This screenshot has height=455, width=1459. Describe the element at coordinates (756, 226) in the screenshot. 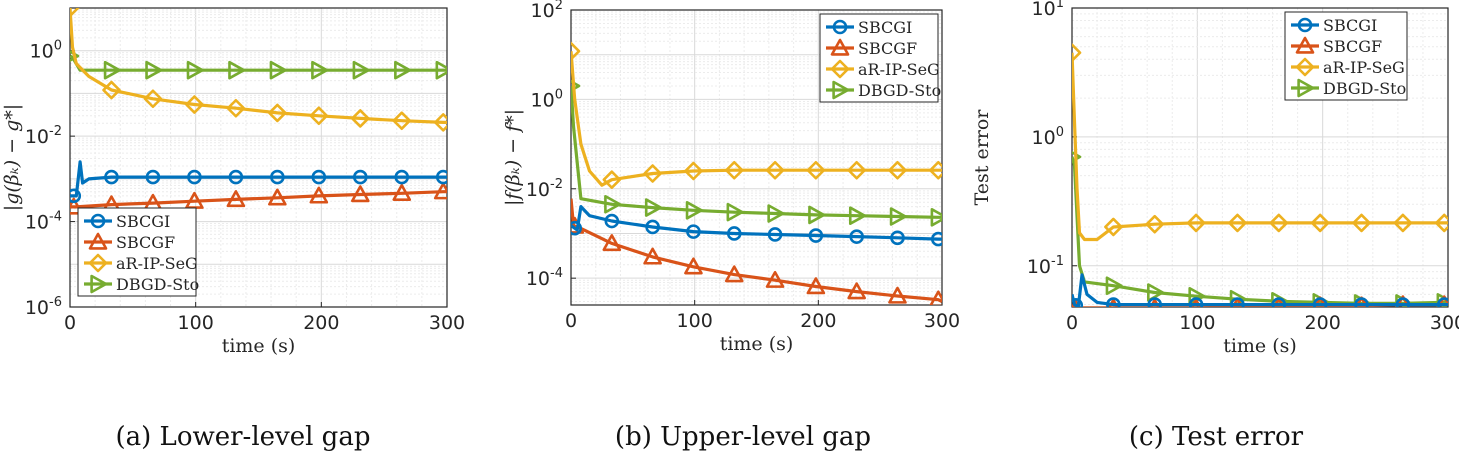

I see `series-sbcgi` at that location.